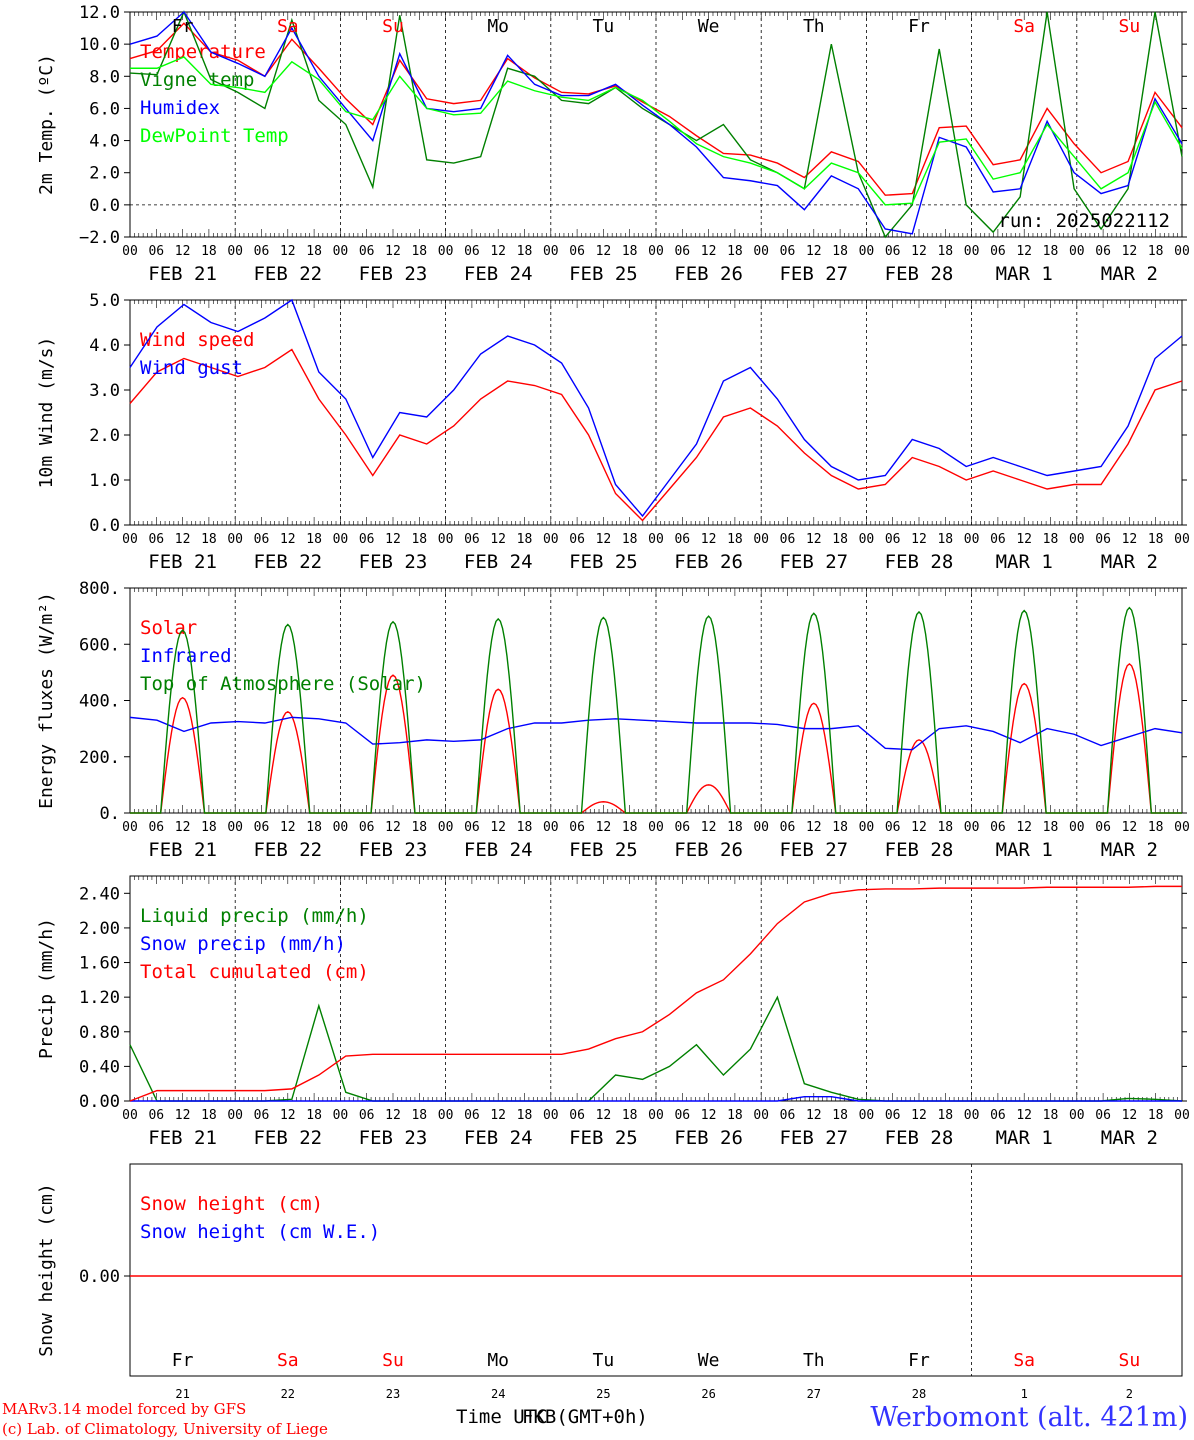 The width and height of the screenshot is (1194, 1440). Describe the element at coordinates (283, 684) in the screenshot. I see `legend-entry: Top of Atmosphere (Solar)` at that location.